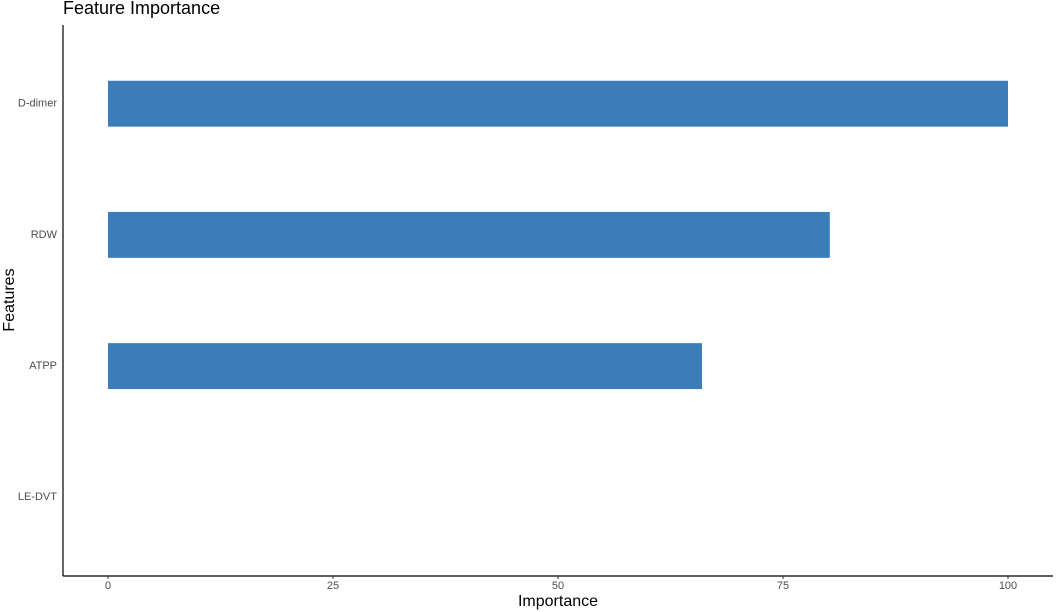  What do you see at coordinates (43, 366) in the screenshot?
I see `y-tick-label: ATPP` at bounding box center [43, 366].